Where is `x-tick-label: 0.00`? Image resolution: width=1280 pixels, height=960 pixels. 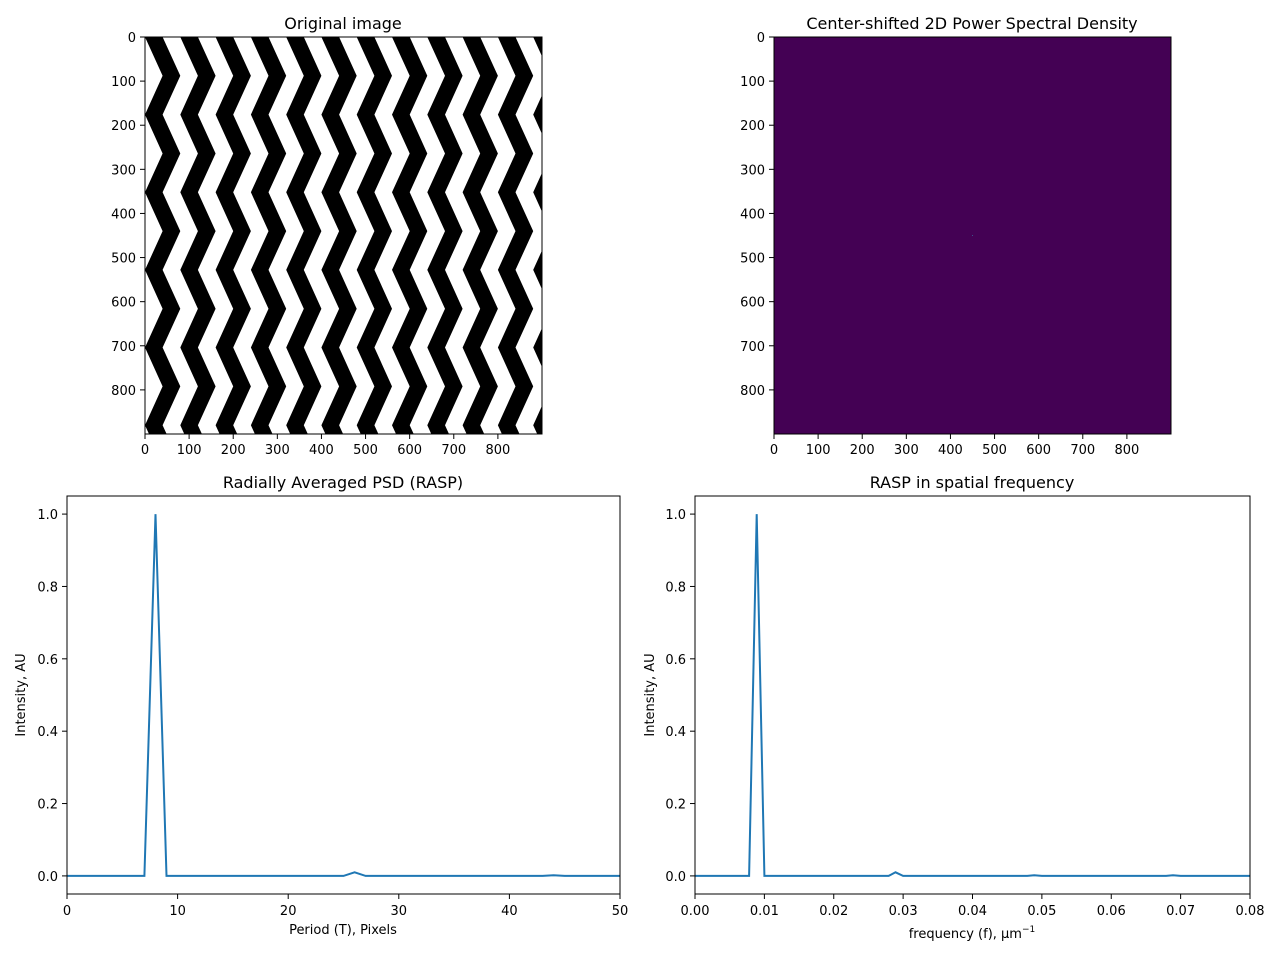 x-tick-label: 0.00 is located at coordinates (695, 911).